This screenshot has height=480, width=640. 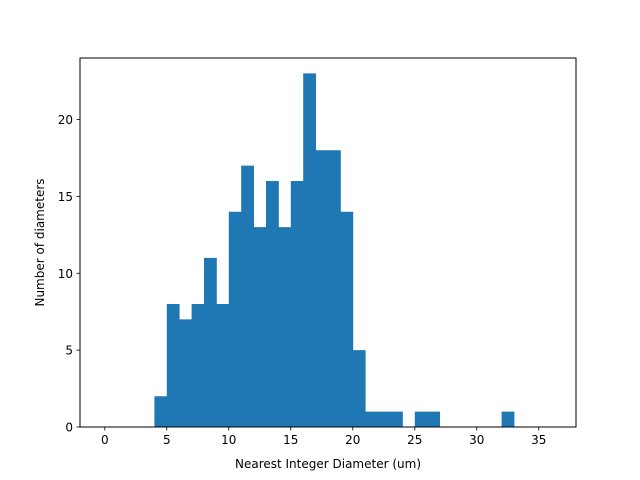 What do you see at coordinates (323, 437) in the screenshot?
I see `x-axis-ticks: 0 5 10 15 20 25 30 35` at bounding box center [323, 437].